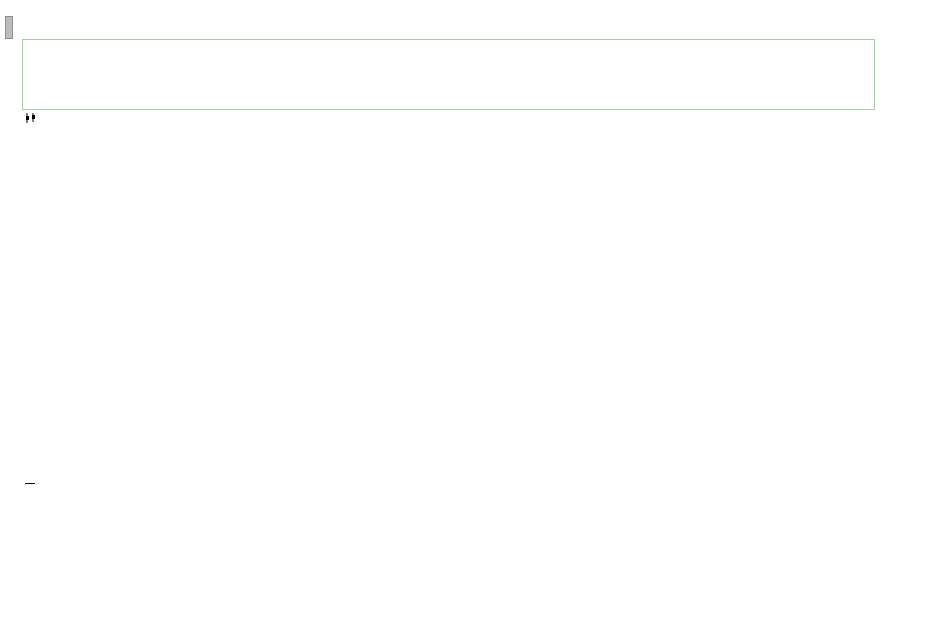  I want to click on macd-legend: —, so click(32, 483).